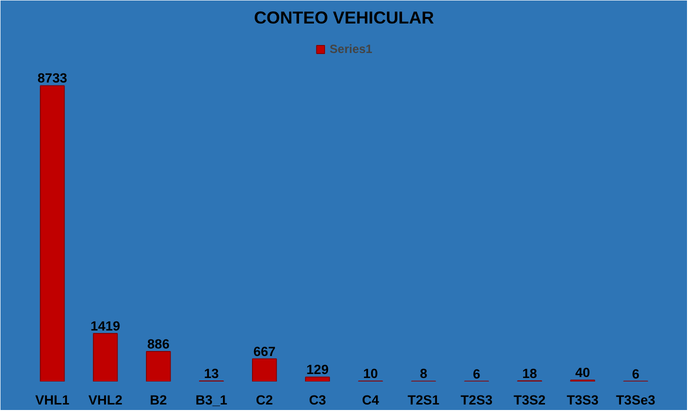 Image resolution: width=689 pixels, height=412 pixels. I want to click on x-tick-label: T2S3, so click(476, 400).